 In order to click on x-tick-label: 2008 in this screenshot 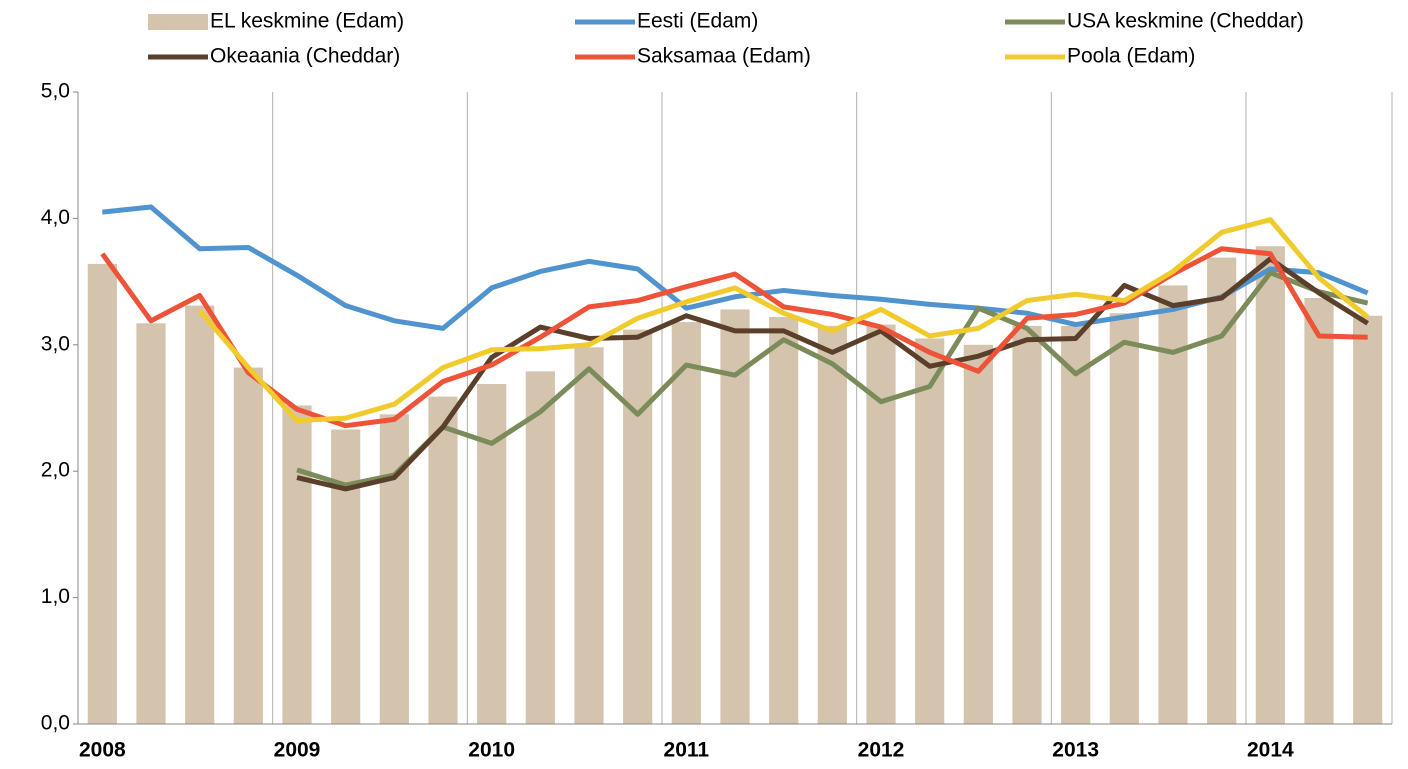, I will do `click(102, 750)`.